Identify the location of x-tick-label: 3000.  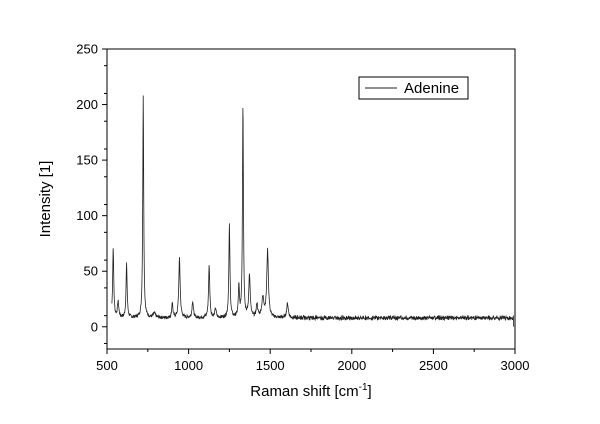
(515, 365).